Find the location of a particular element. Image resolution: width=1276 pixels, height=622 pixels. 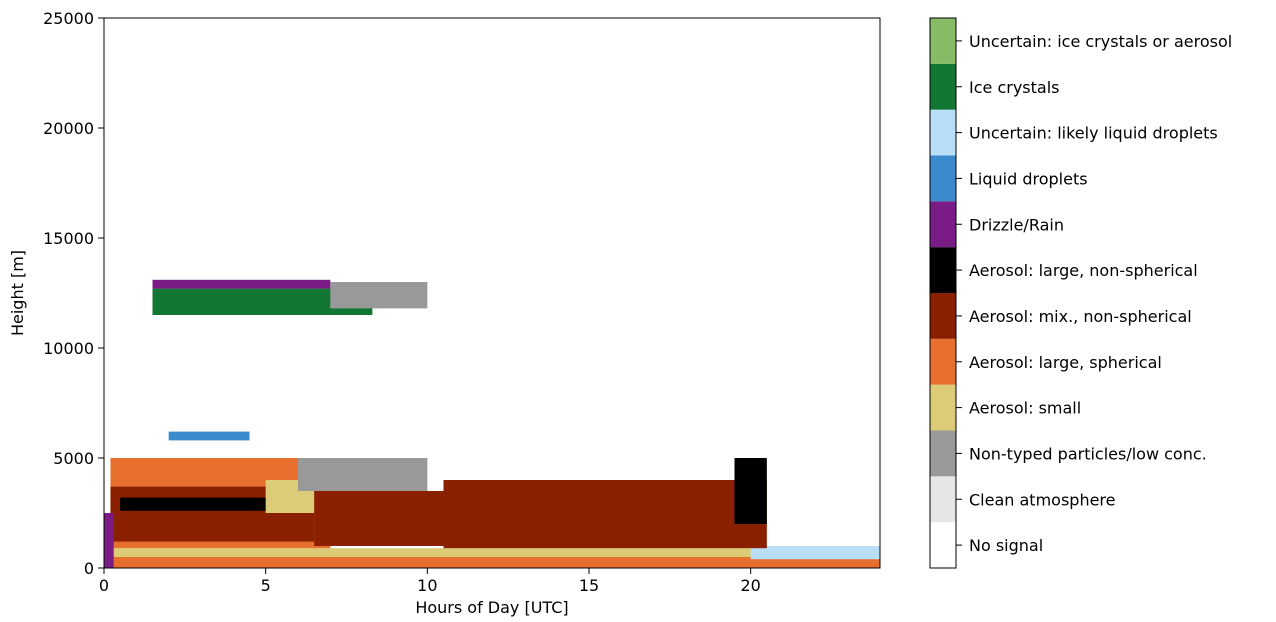

x-tick-label: 15 is located at coordinates (589, 585).